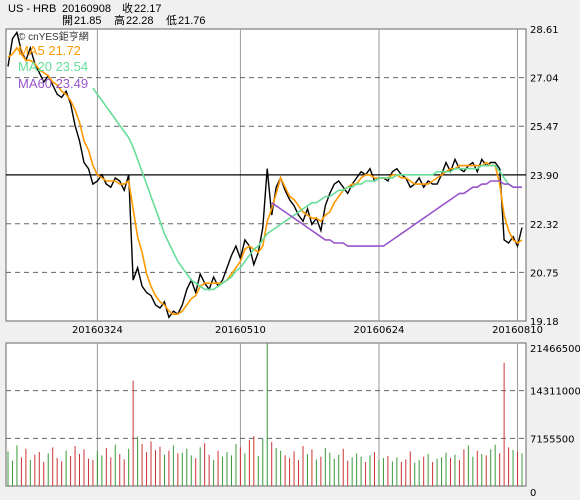  Describe the element at coordinates (97, 330) in the screenshot. I see `x-tick-label: 20160324` at that location.